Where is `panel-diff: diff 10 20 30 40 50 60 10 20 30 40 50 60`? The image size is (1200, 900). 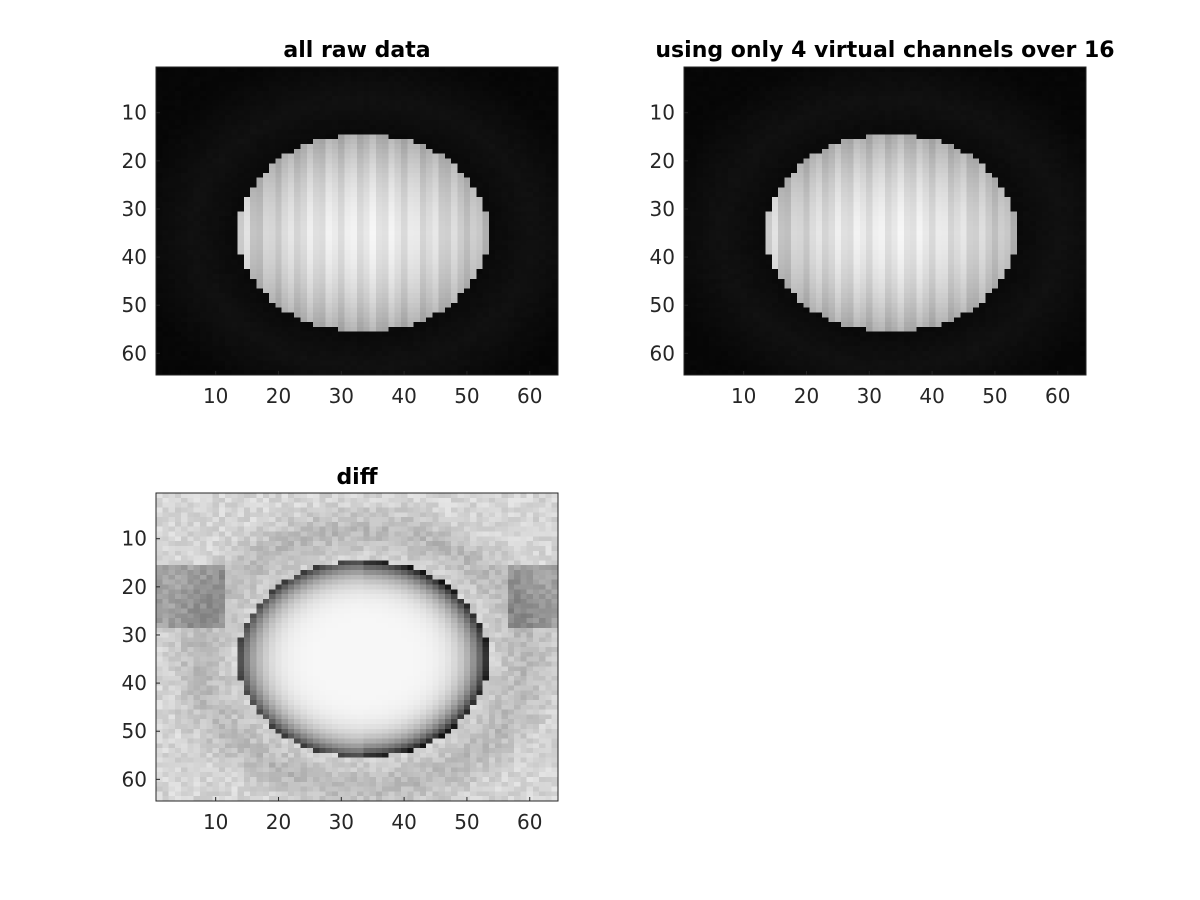 panel-diff: diff 10 20 30 40 50 60 10 20 30 40 50 60 is located at coordinates (340, 649).